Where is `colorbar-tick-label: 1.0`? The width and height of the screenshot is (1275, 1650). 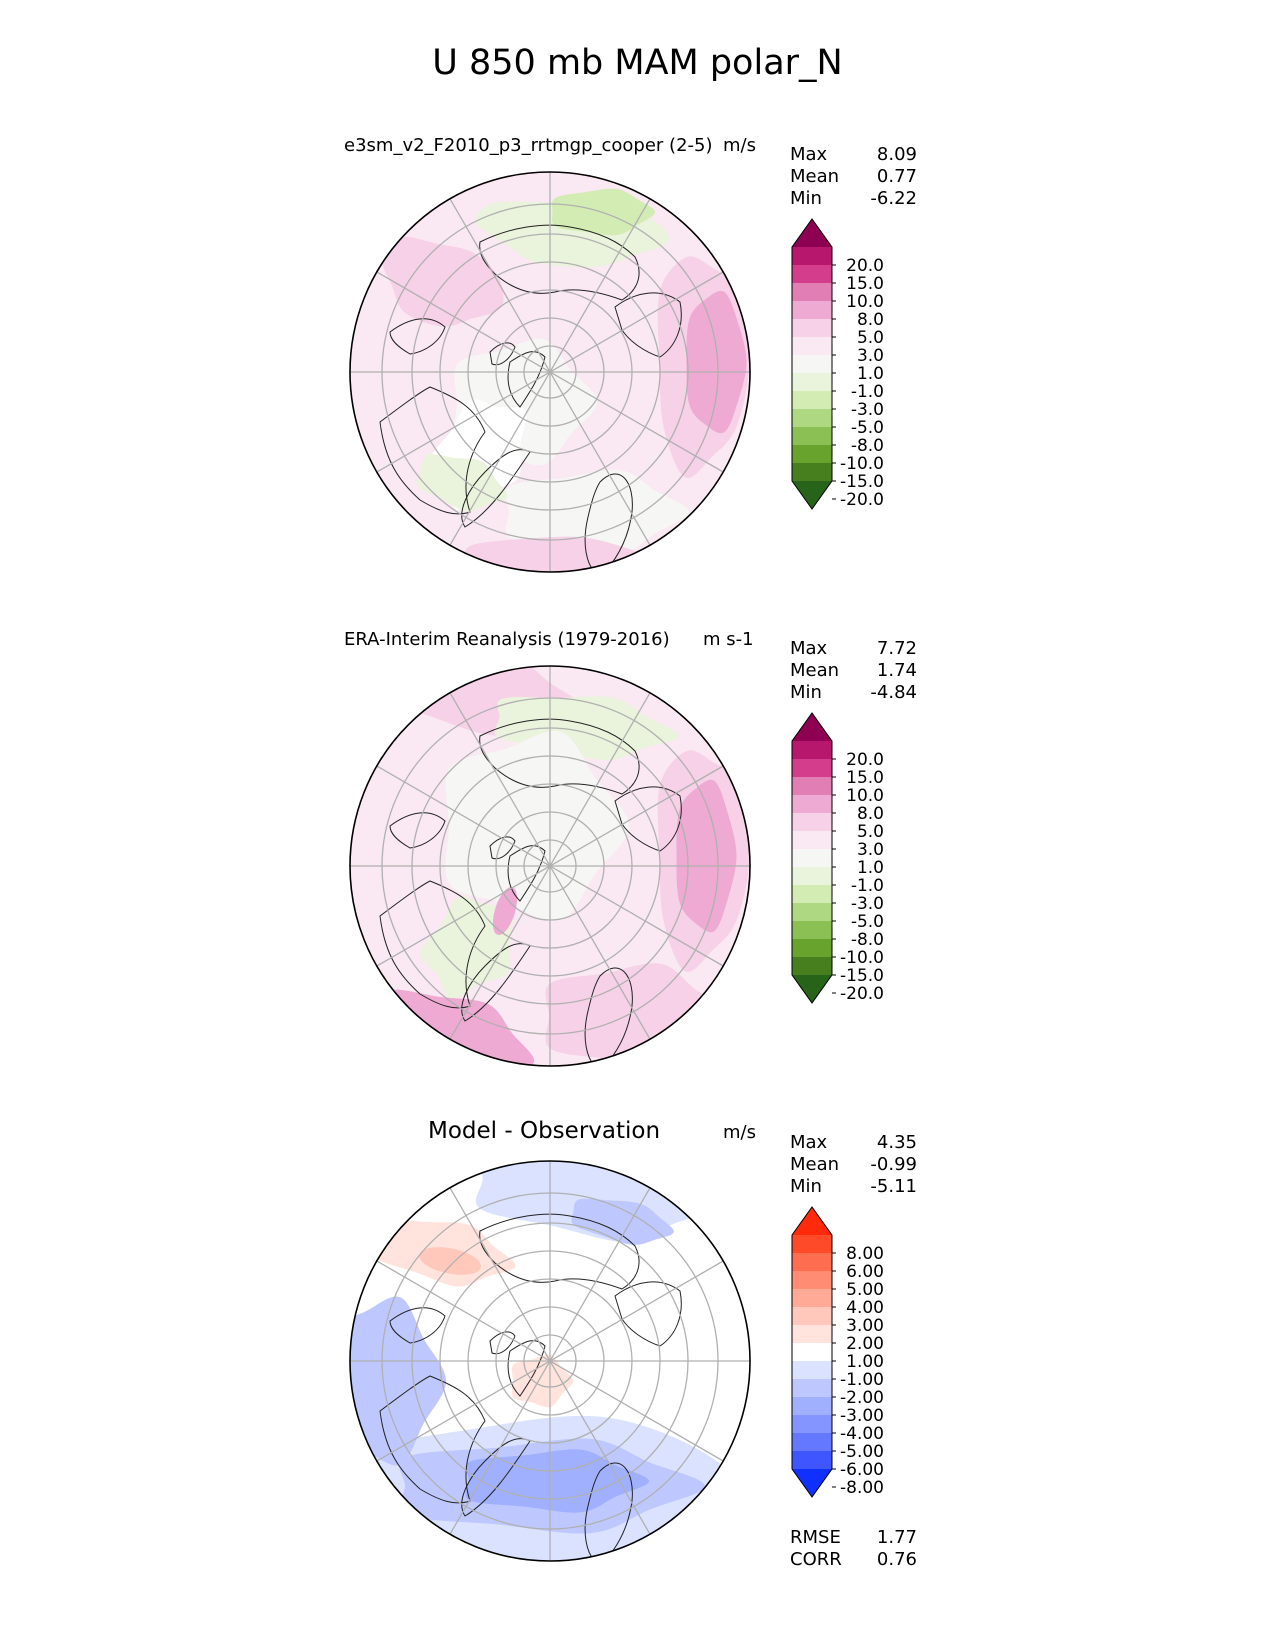
colorbar-tick-label: 1.0 is located at coordinates (870, 868).